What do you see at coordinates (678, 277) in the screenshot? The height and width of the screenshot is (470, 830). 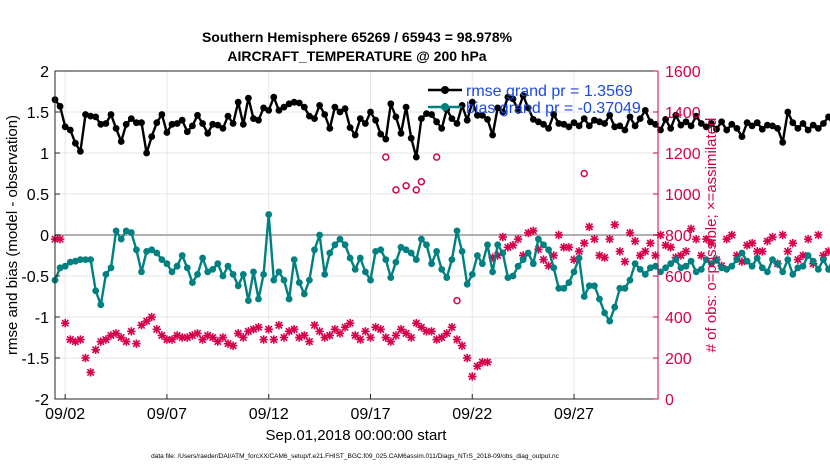 I see `y-right-tick-label: 600` at bounding box center [678, 277].